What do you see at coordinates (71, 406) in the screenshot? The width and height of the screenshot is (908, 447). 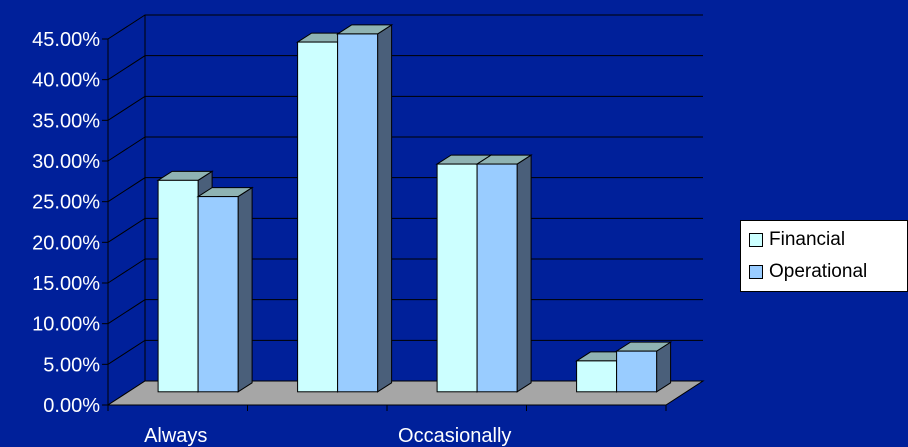 I see `y-tick-label: 0.00%` at bounding box center [71, 406].